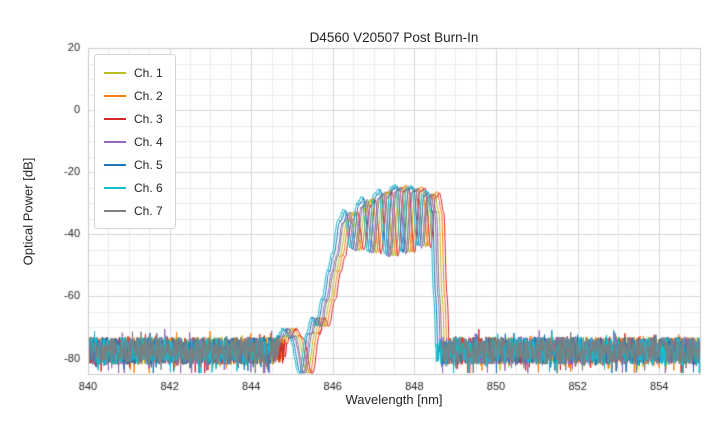 This screenshot has width=720, height=432. I want to click on legend: Ch. 1 Ch. 2 Ch. 3 Ch. 4 Ch. 5 Ch. 6 Ch. 7, so click(135, 141).